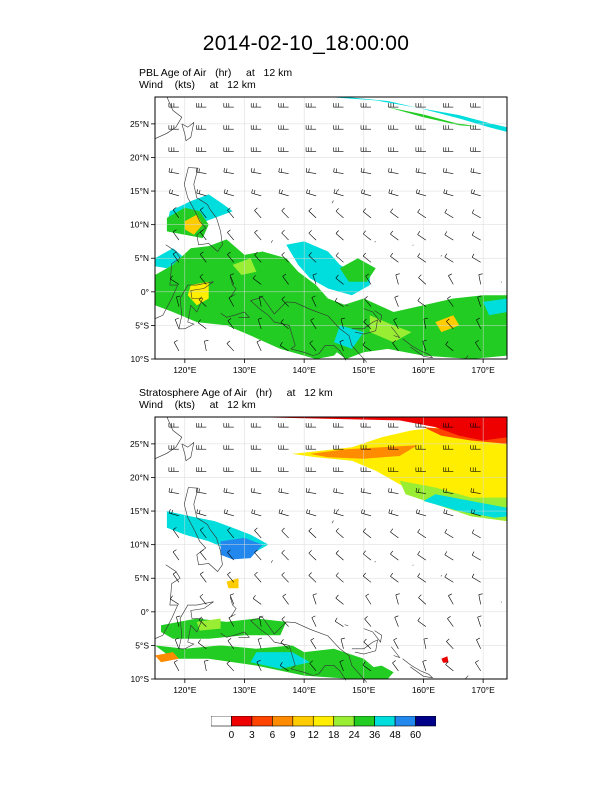 The image size is (612, 792). What do you see at coordinates (142, 258) in the screenshot?
I see `lat-tick-label: 5°N` at bounding box center [142, 258].